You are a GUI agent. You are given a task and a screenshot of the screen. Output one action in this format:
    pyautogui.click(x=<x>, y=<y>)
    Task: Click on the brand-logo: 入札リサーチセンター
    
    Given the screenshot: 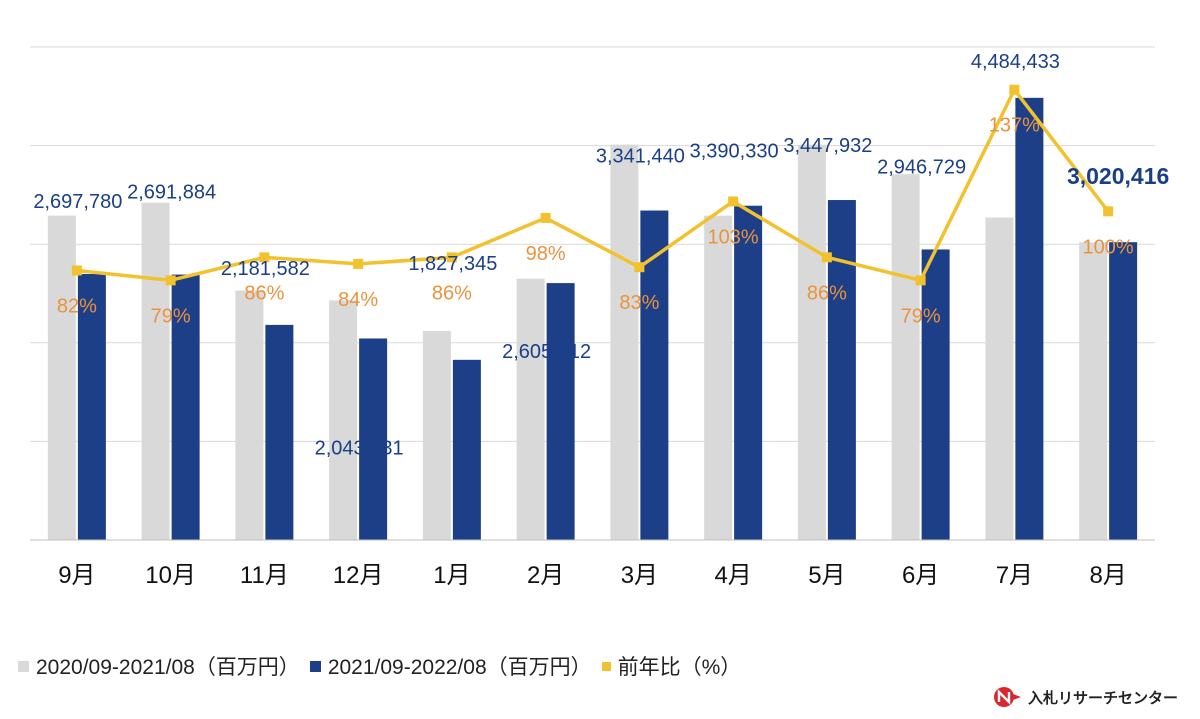 What is the action you would take?
    pyautogui.click(x=1085, y=697)
    